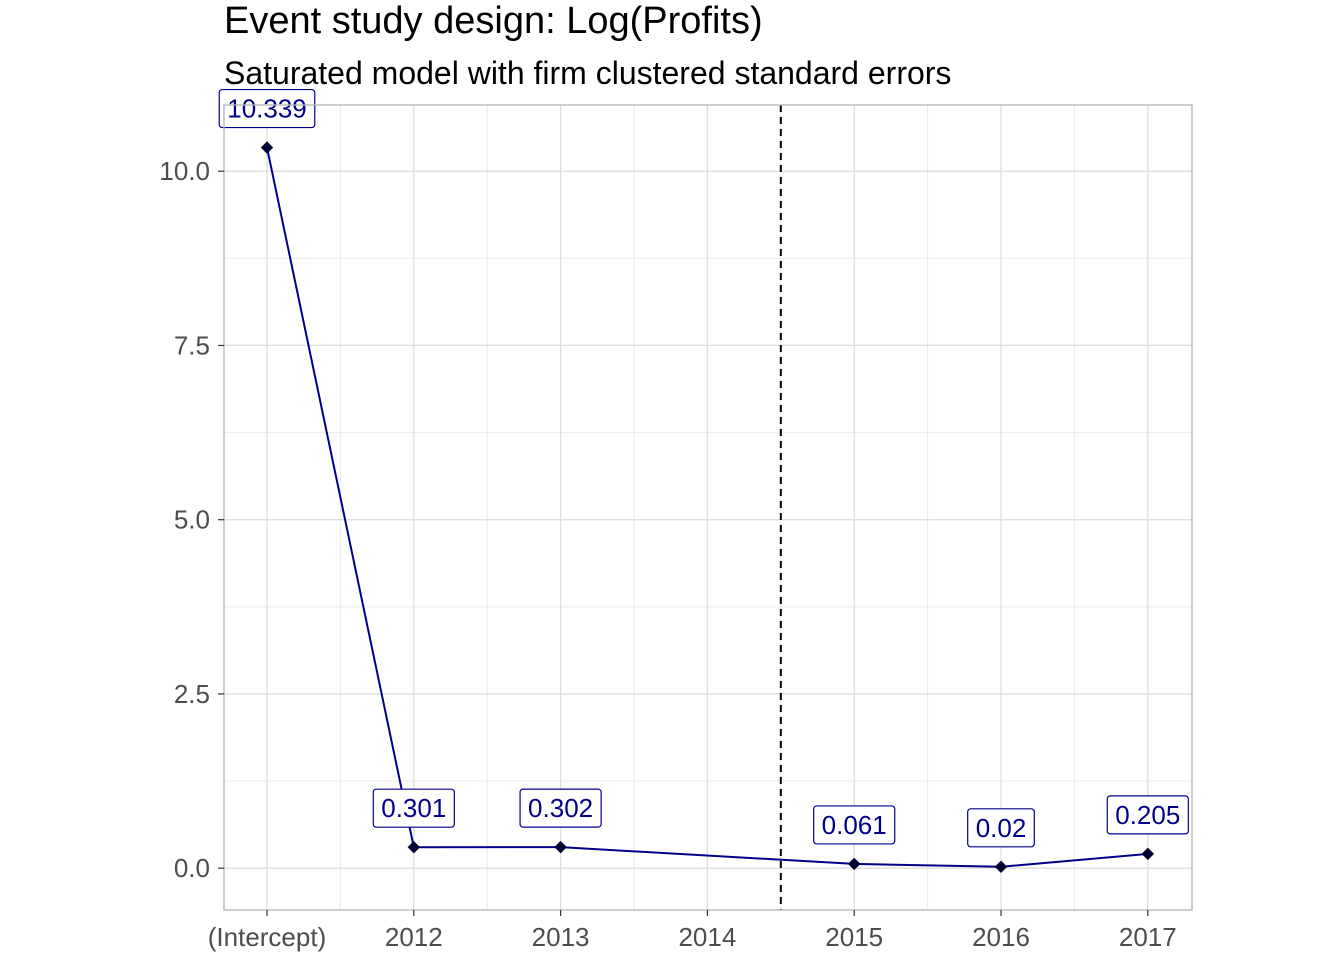 The height and width of the screenshot is (960, 1344). What do you see at coordinates (1148, 937) in the screenshot?
I see `x-tick-label-2017: 2017` at bounding box center [1148, 937].